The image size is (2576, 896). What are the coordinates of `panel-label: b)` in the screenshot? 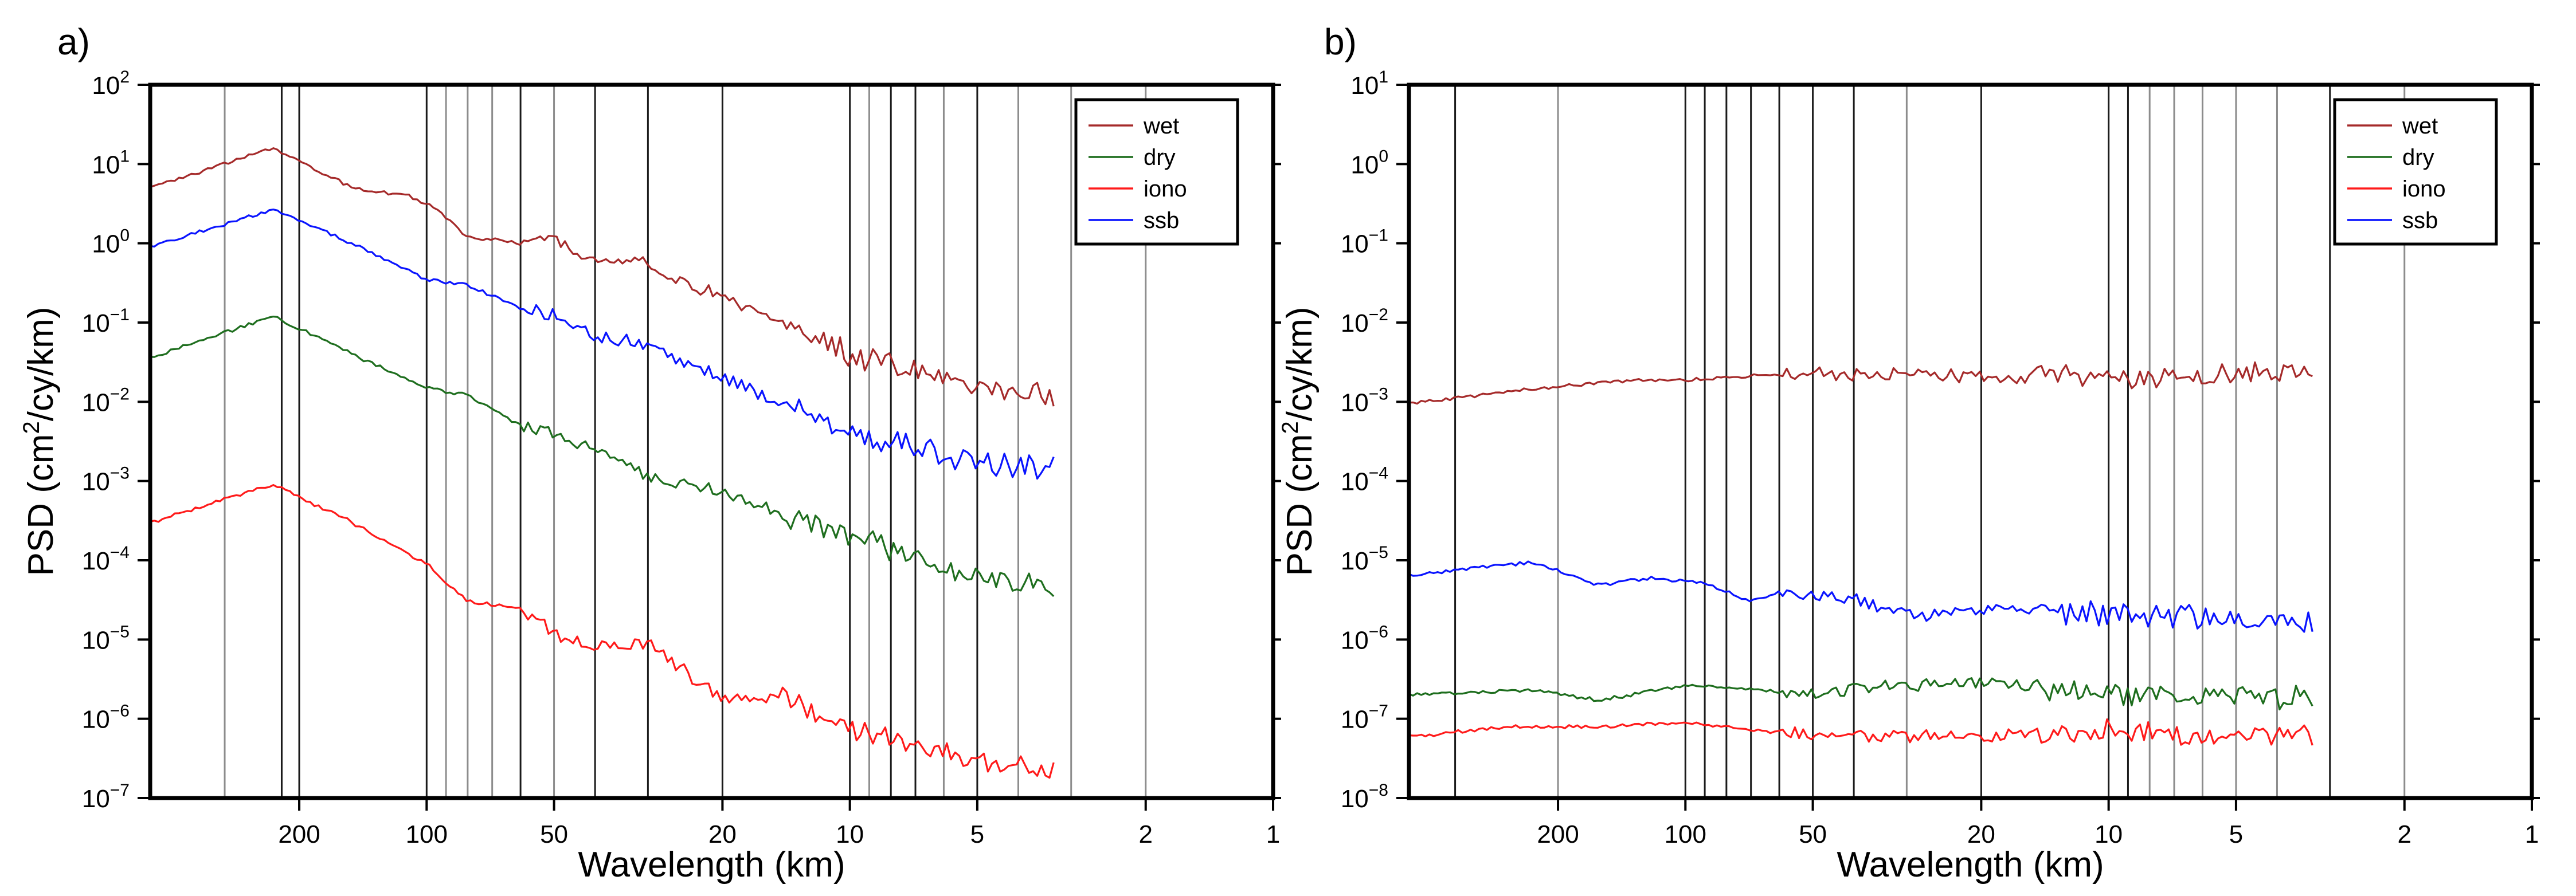 It's located at (1340, 41).